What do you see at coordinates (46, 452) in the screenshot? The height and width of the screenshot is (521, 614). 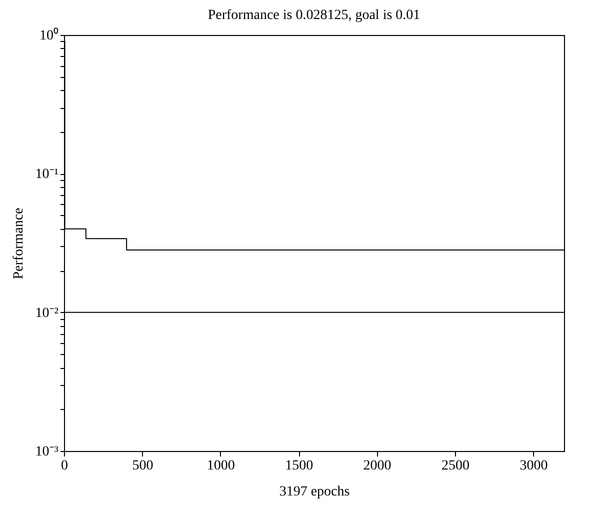 I see `y-tick-label: 10⁻³` at bounding box center [46, 452].